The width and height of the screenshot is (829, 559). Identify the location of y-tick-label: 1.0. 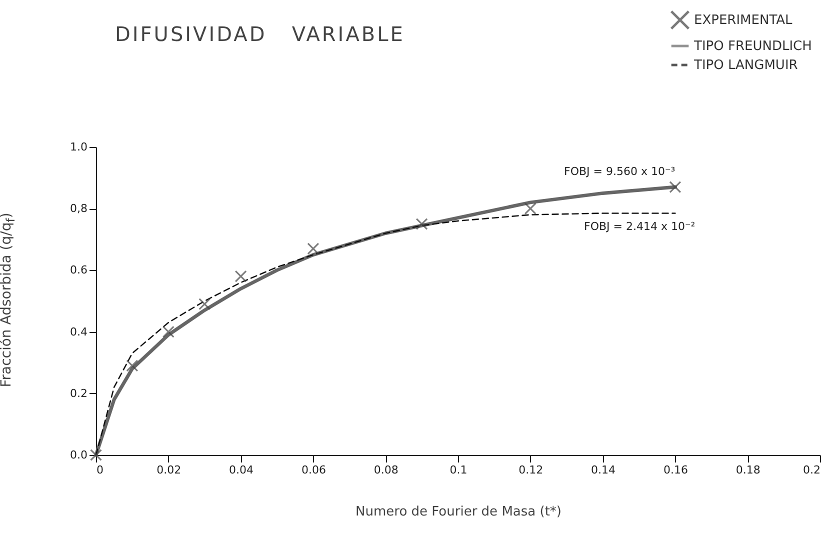
(79, 147).